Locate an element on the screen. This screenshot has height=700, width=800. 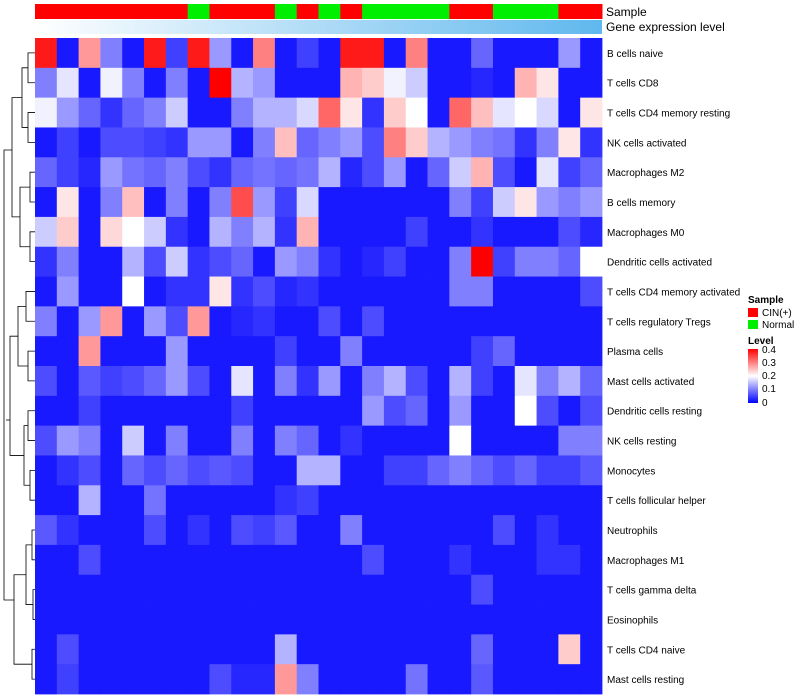
row-label: Plasma cells is located at coordinates (635, 352).